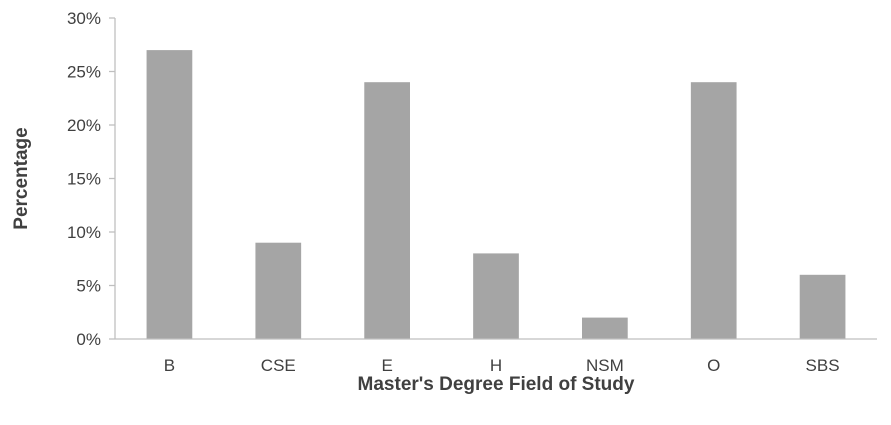  I want to click on x-tick-label: B, so click(169, 365).